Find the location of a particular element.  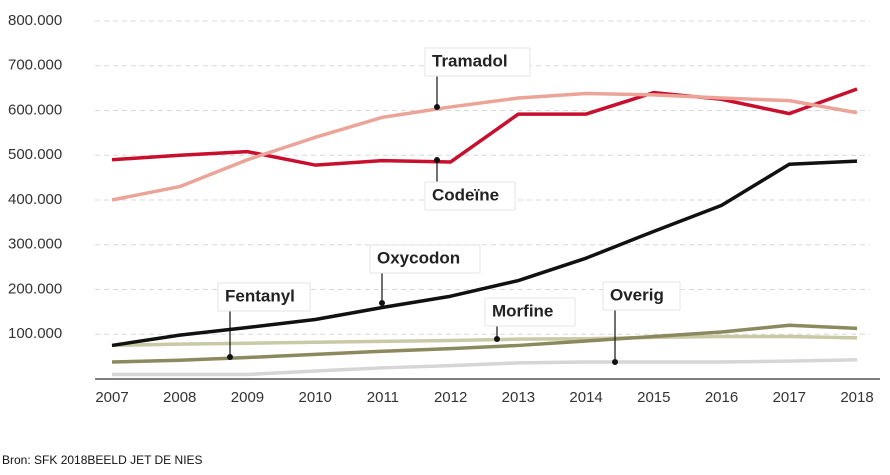

x-tick-label: 2018 is located at coordinates (856, 397).